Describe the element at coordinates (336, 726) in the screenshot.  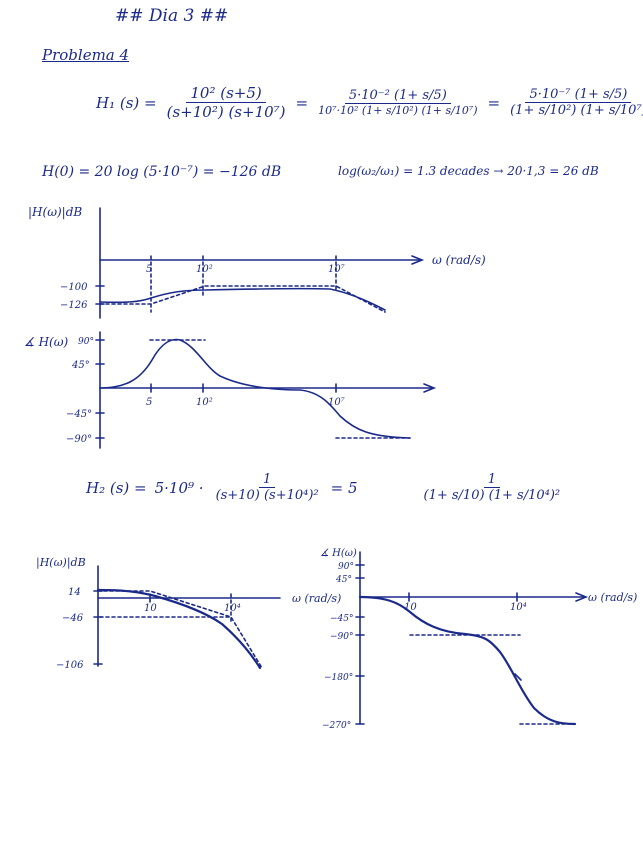
I see `plot4-ytick-label-m270: −270°` at that location.